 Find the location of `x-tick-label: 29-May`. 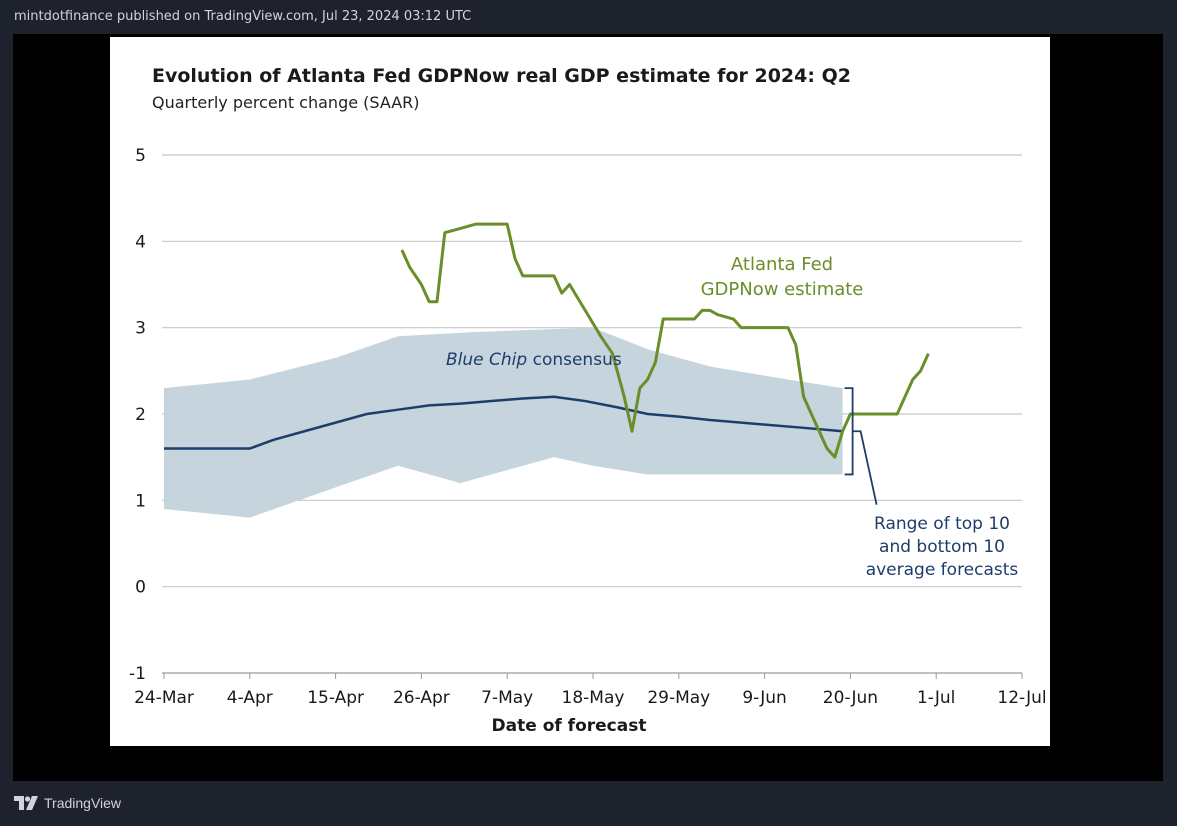

x-tick-label: 29-May is located at coordinates (678, 698).